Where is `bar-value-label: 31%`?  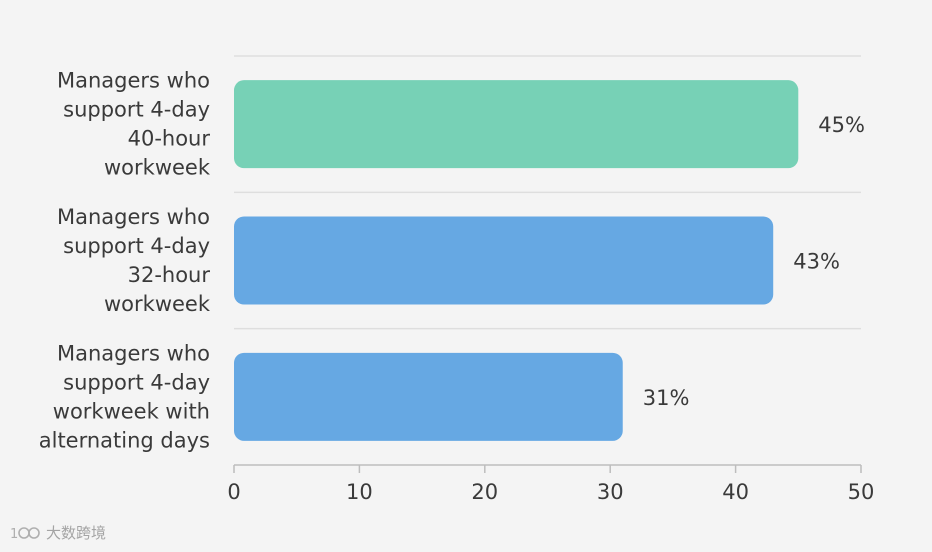 bar-value-label: 31% is located at coordinates (666, 398).